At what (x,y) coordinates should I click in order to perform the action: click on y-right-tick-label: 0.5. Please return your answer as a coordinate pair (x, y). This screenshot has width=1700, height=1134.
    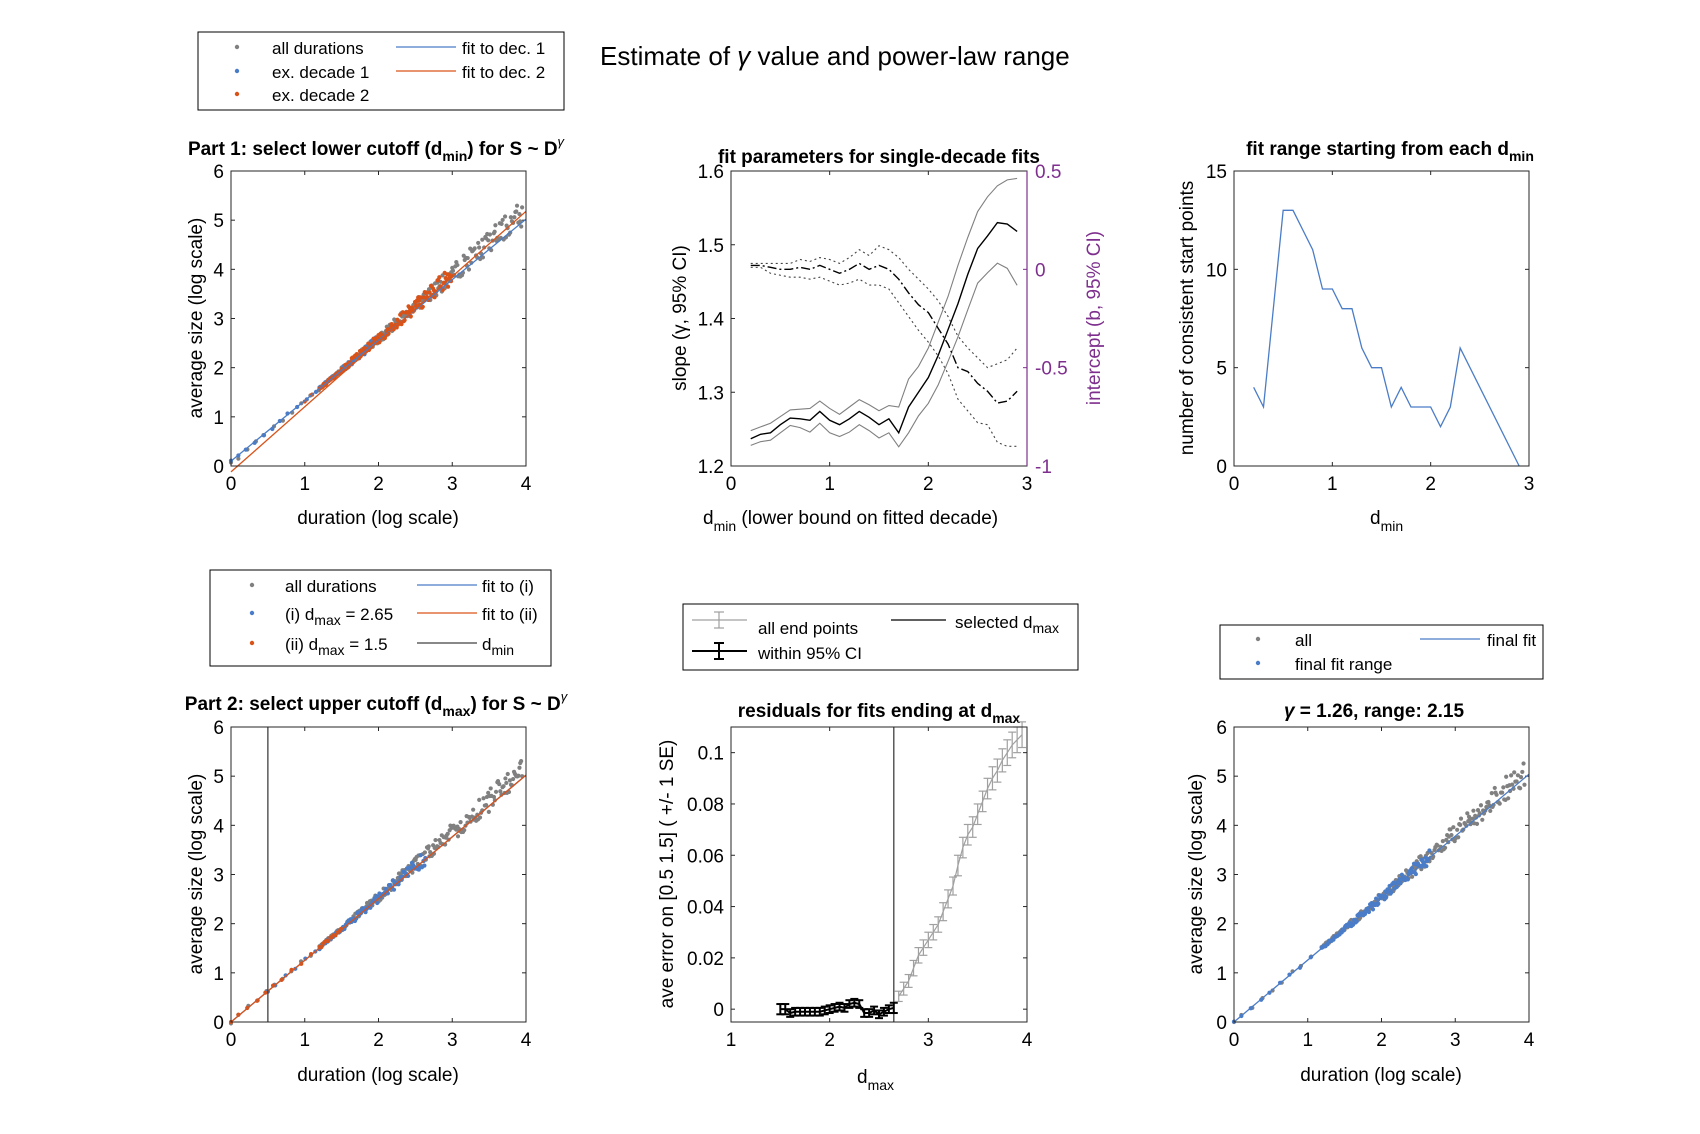
    Looking at the image, I should click on (1048, 172).